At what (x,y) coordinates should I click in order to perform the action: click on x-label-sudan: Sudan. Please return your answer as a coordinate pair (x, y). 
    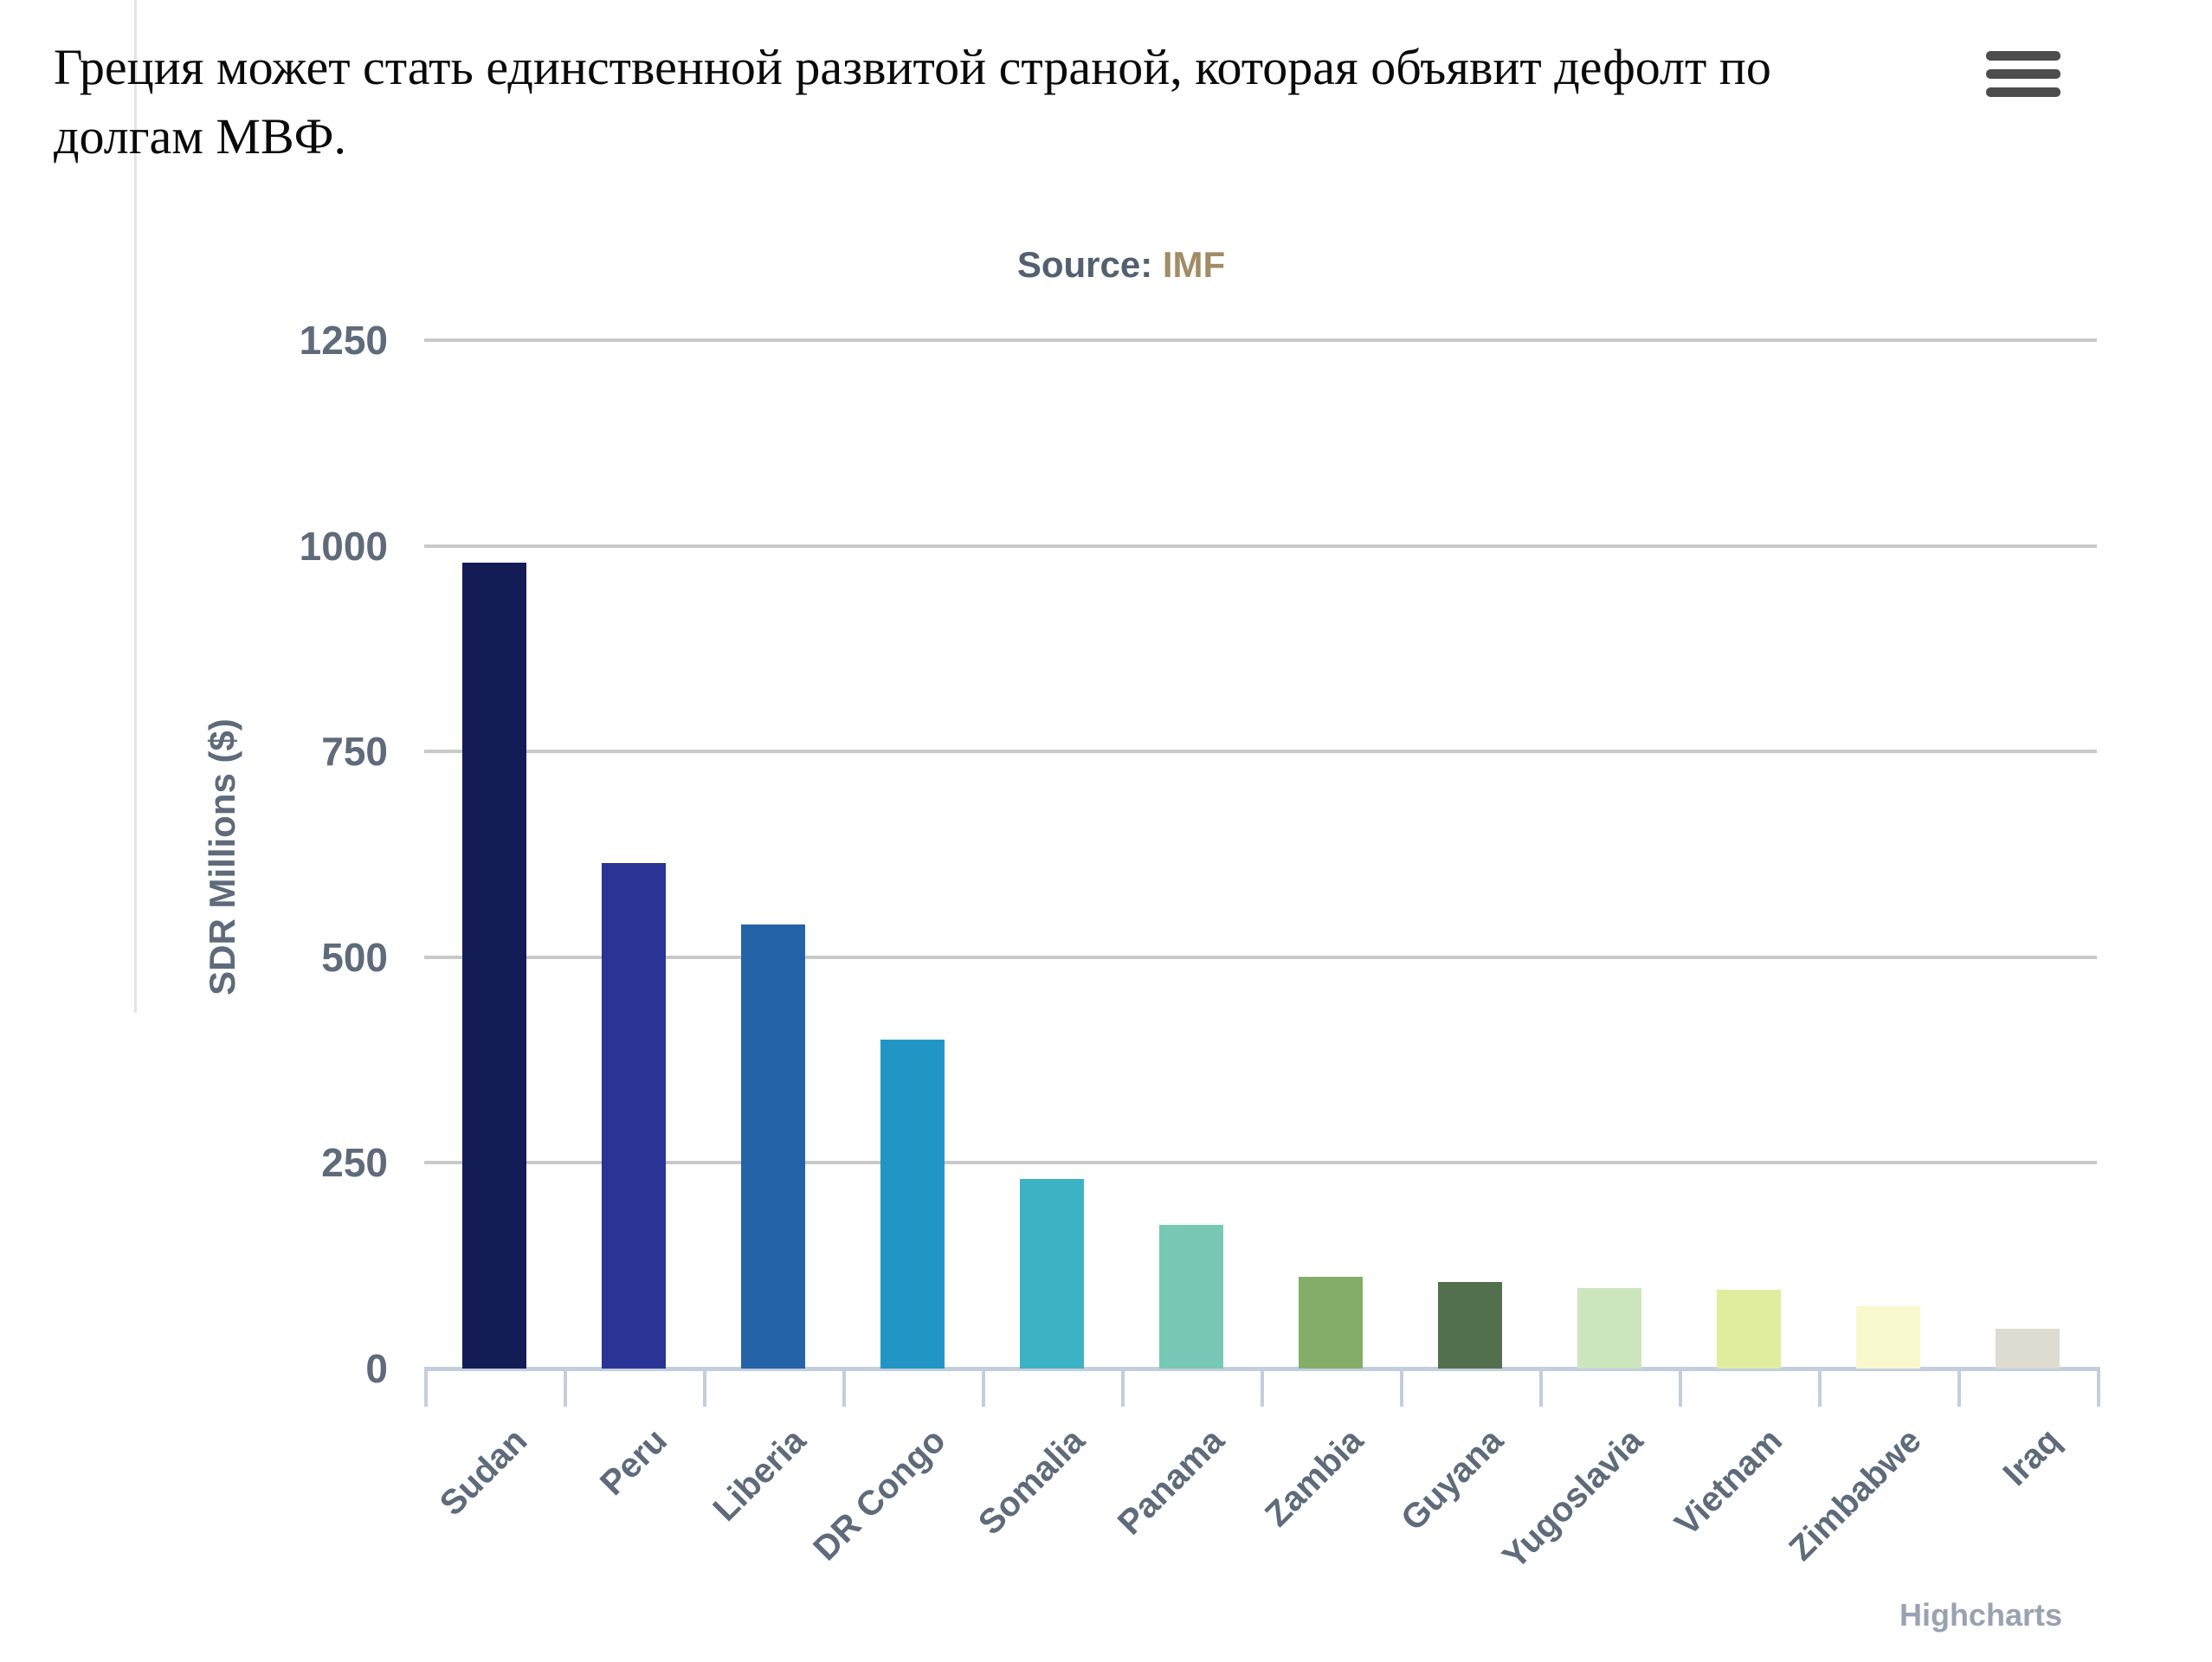
    Looking at the image, I should click on (484, 1472).